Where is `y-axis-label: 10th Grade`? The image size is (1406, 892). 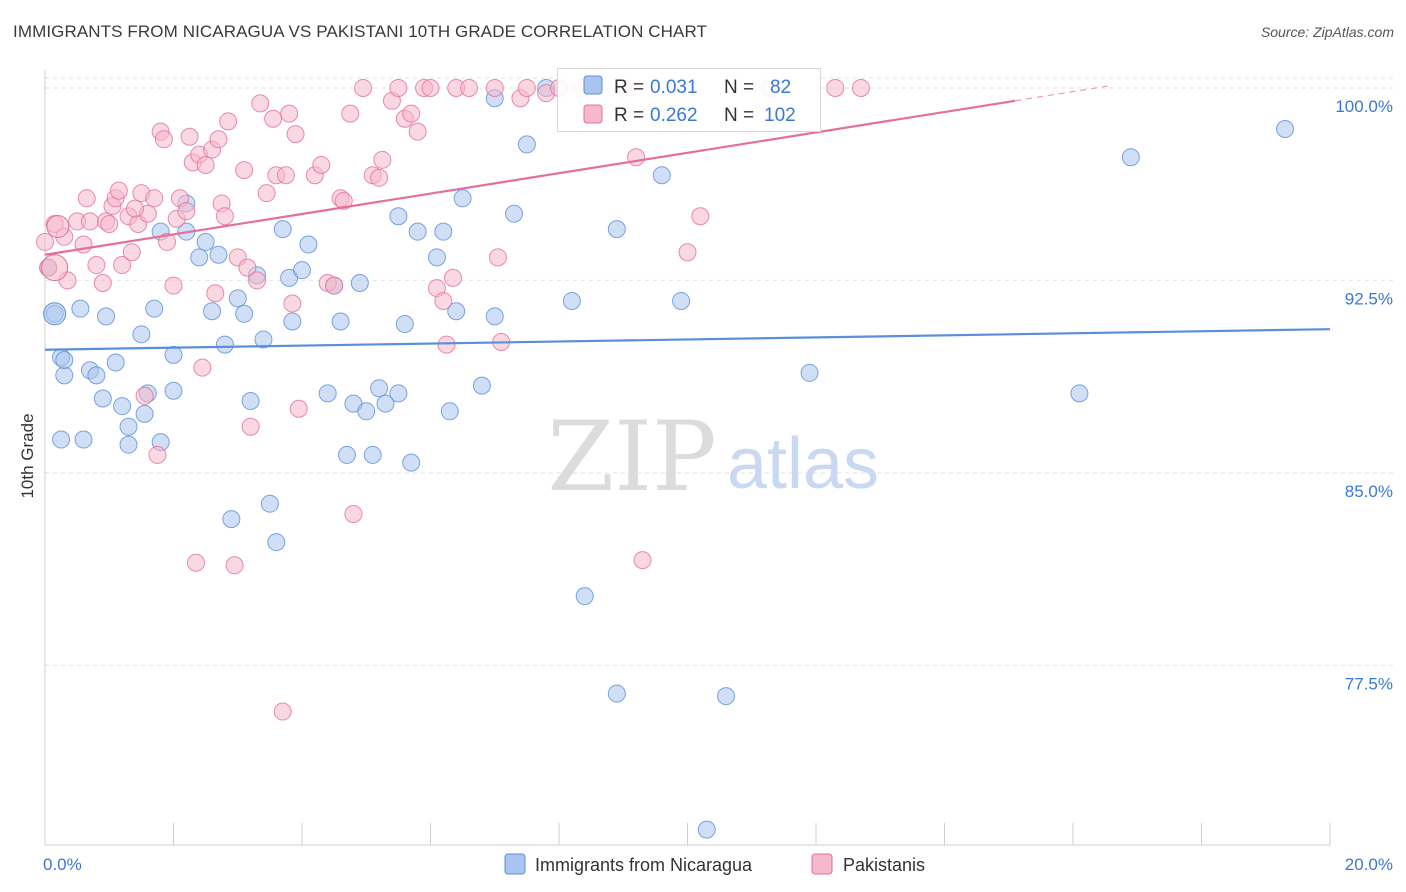 y-axis-label: 10th Grade is located at coordinates (27, 455).